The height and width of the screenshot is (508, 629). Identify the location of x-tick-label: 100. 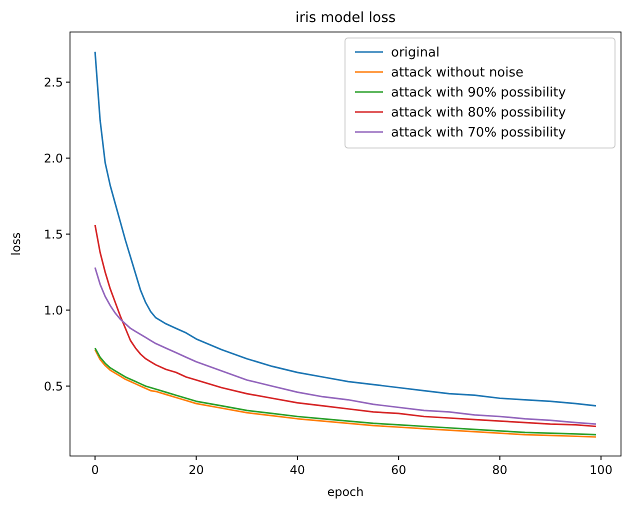
(601, 470).